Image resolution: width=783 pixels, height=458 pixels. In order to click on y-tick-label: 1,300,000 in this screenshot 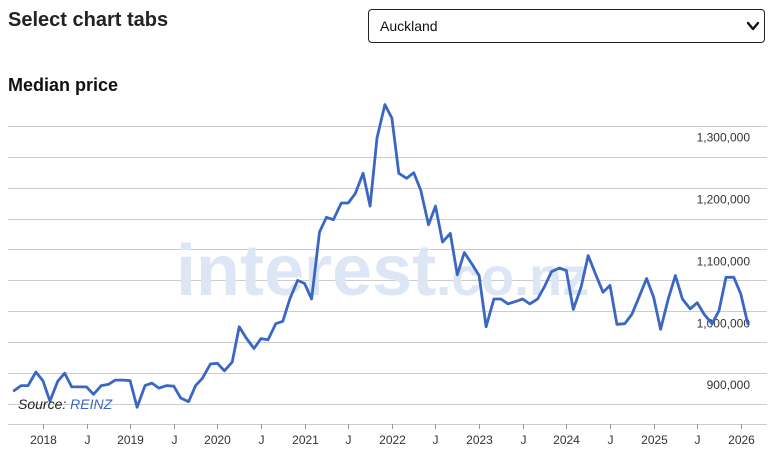, I will do `click(724, 138)`.